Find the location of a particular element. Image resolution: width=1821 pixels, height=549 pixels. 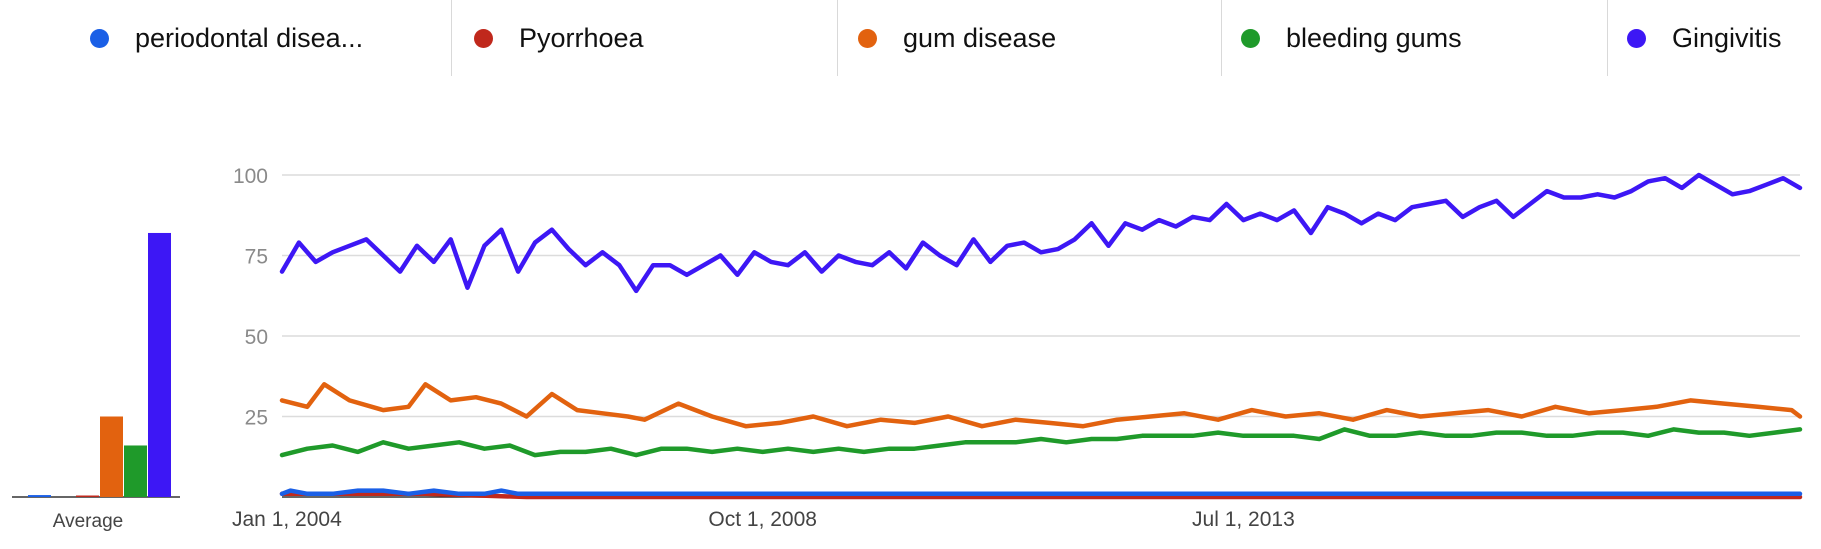

y-tick-label: 75 is located at coordinates (256, 257).